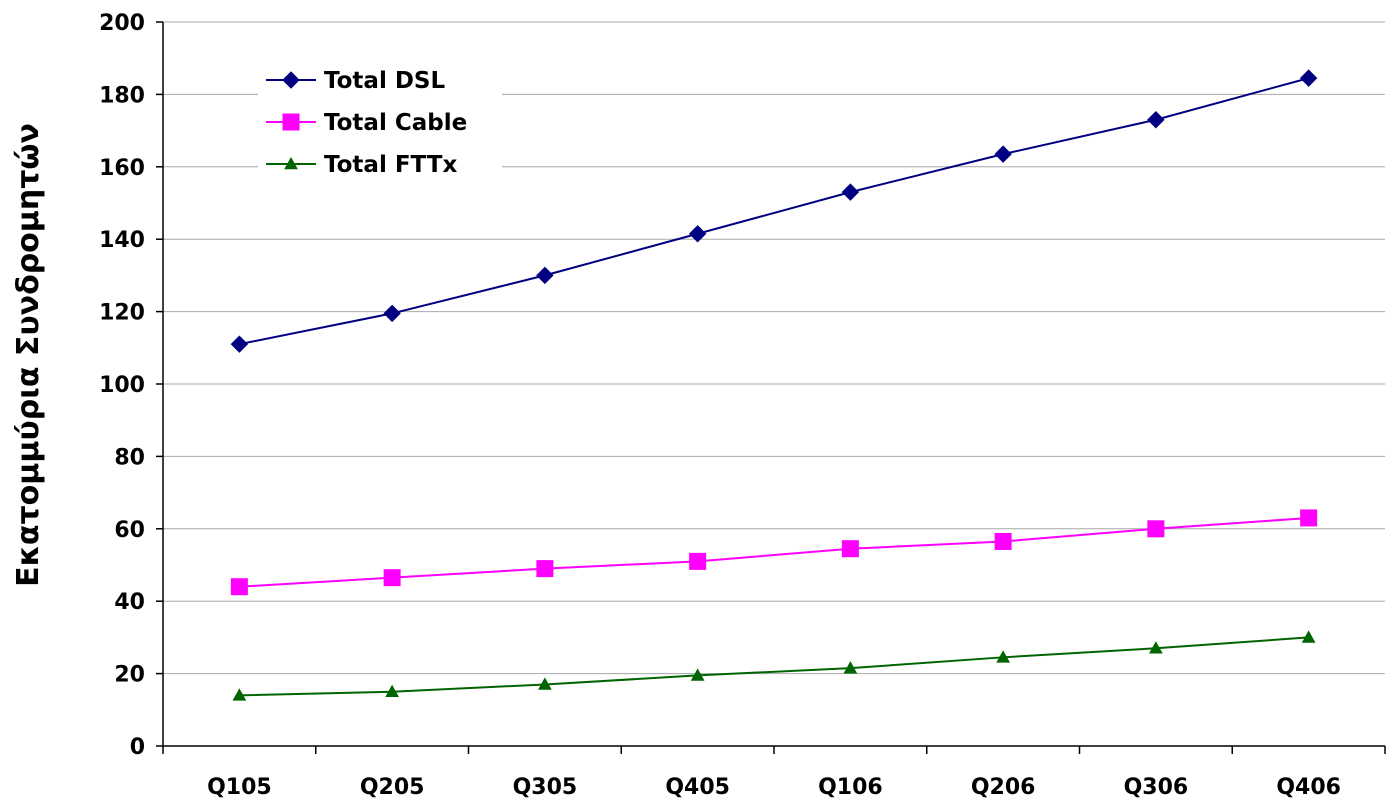 The width and height of the screenshot is (1389, 802). I want to click on x-tick-label: Q406, so click(1308, 787).